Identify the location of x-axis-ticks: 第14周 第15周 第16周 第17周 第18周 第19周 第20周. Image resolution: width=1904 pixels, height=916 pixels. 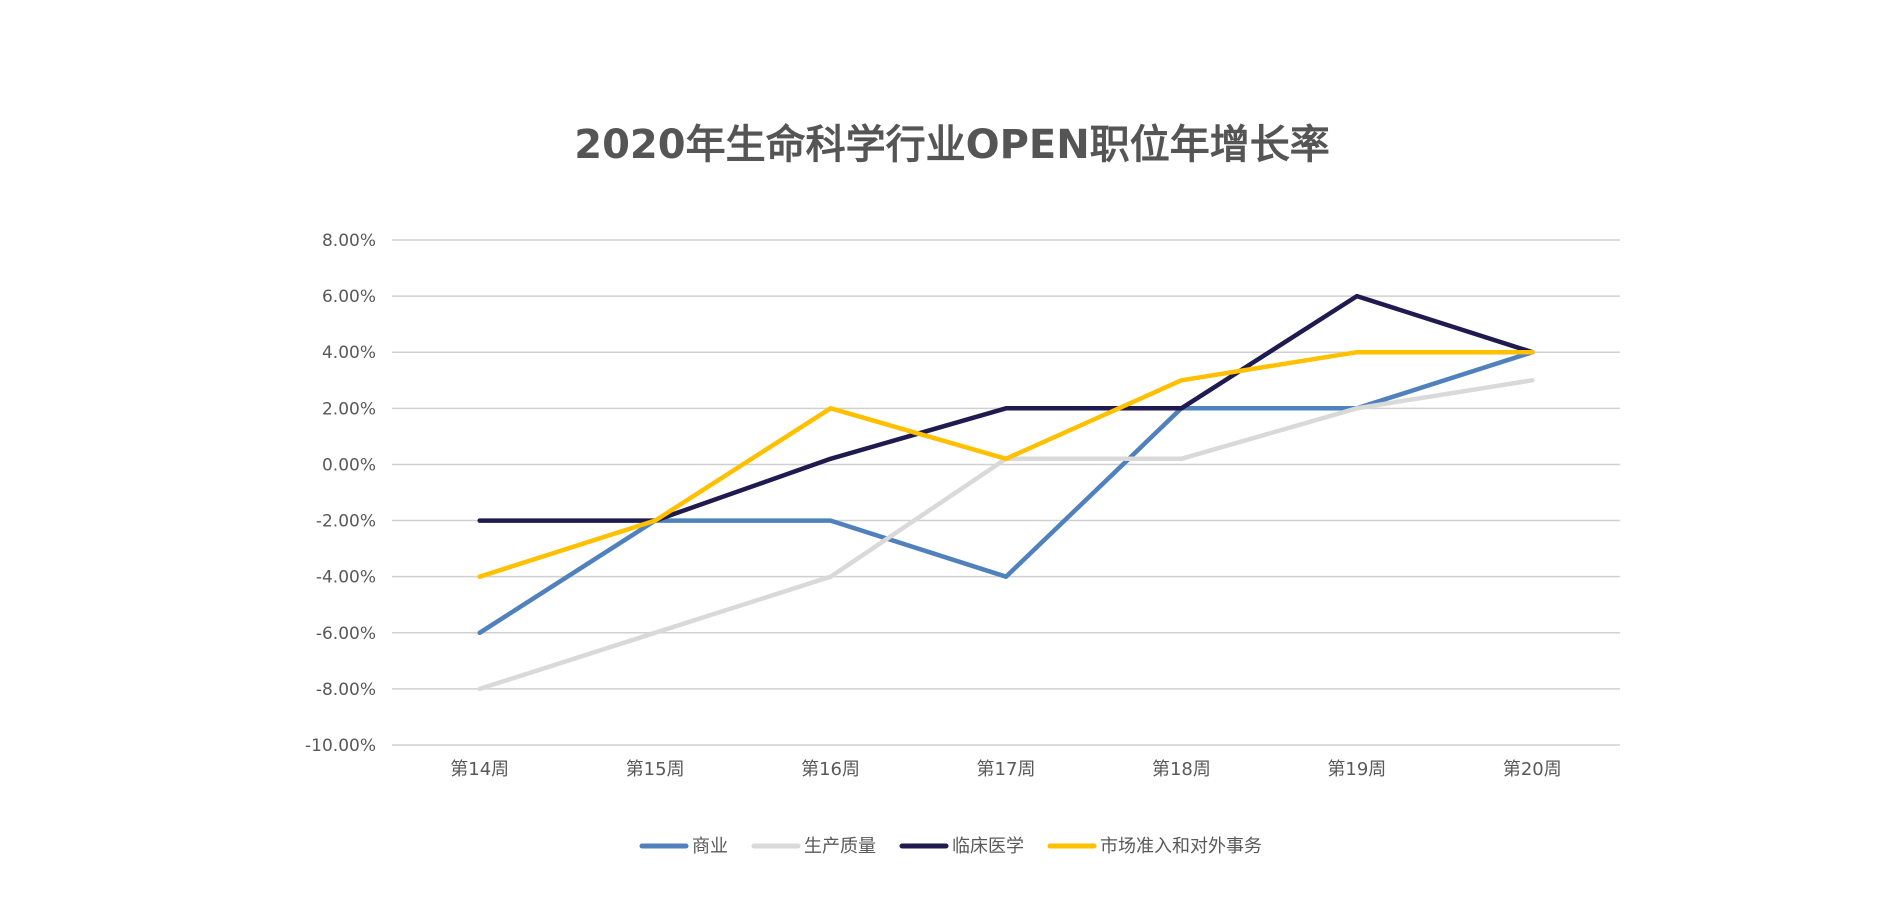
(1005, 769).